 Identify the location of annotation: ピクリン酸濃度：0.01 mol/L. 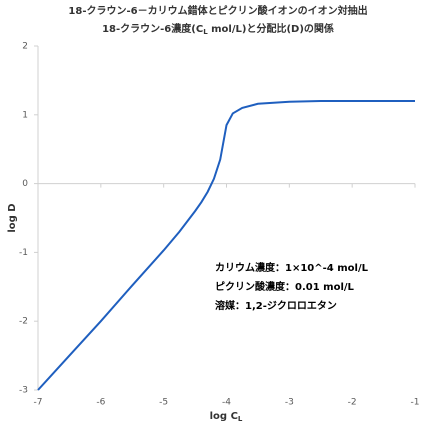
(285, 286).